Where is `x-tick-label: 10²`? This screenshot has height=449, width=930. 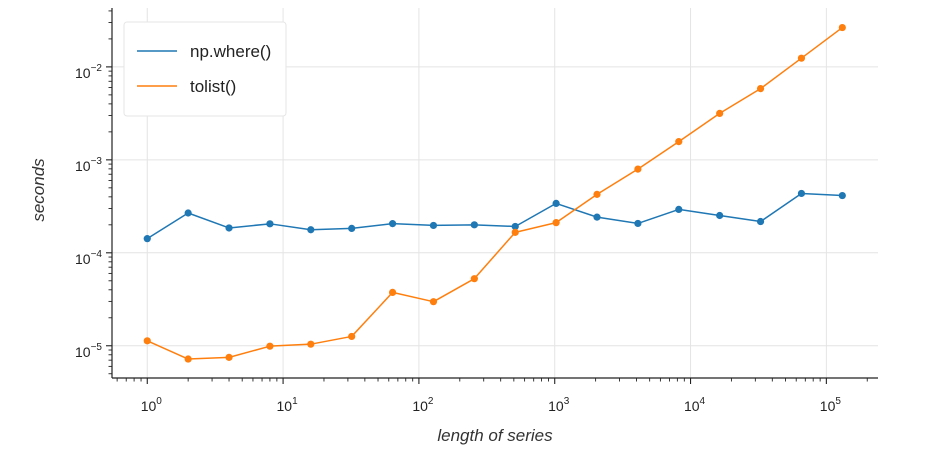 x-tick-label: 10² is located at coordinates (423, 405).